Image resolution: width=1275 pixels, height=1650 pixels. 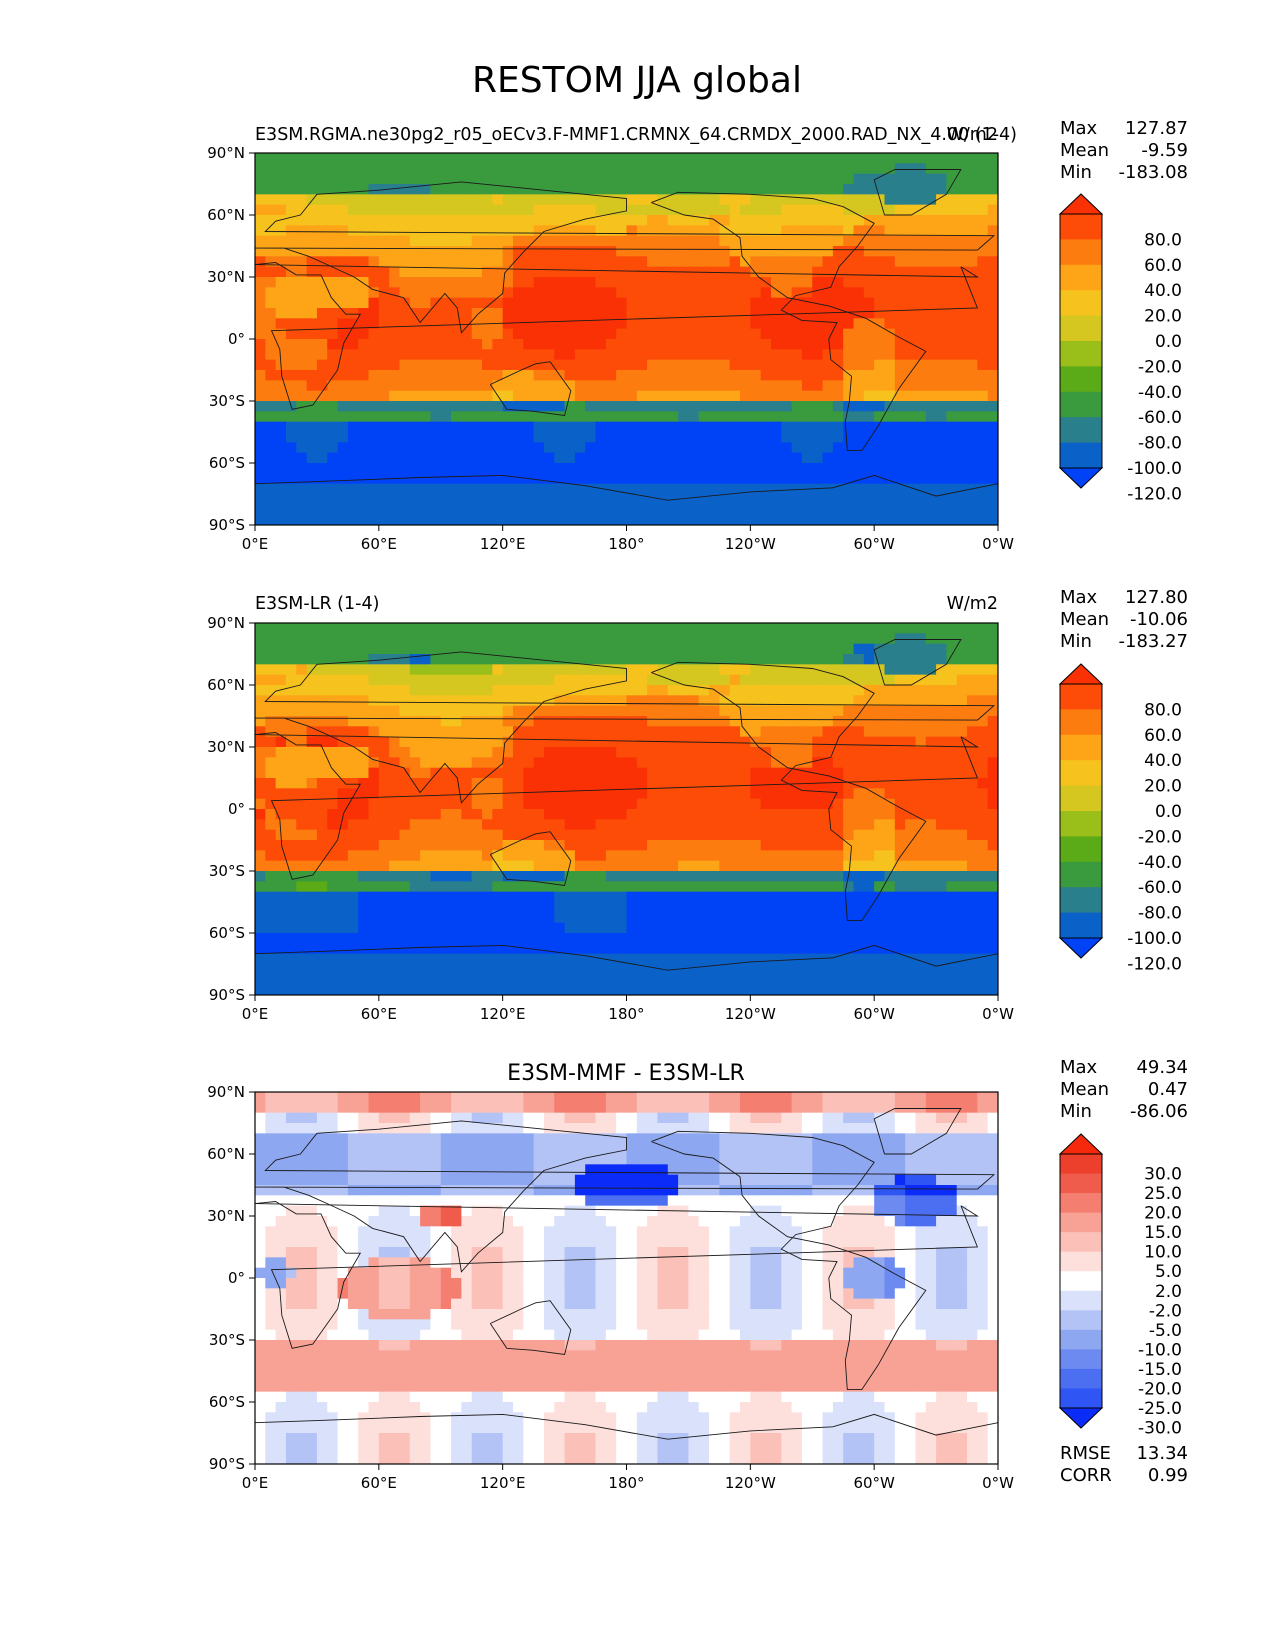 What do you see at coordinates (530, 389) in the screenshot?
I see `coastline` at bounding box center [530, 389].